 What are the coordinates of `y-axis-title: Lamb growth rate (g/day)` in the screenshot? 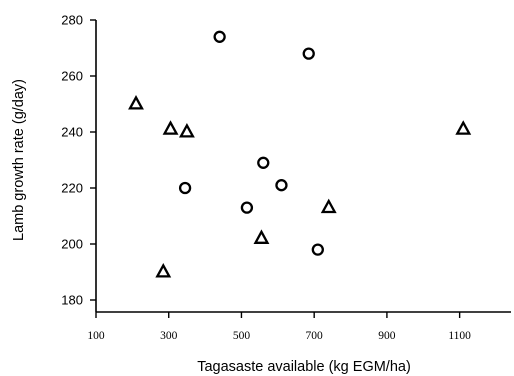 It's located at (19, 160).